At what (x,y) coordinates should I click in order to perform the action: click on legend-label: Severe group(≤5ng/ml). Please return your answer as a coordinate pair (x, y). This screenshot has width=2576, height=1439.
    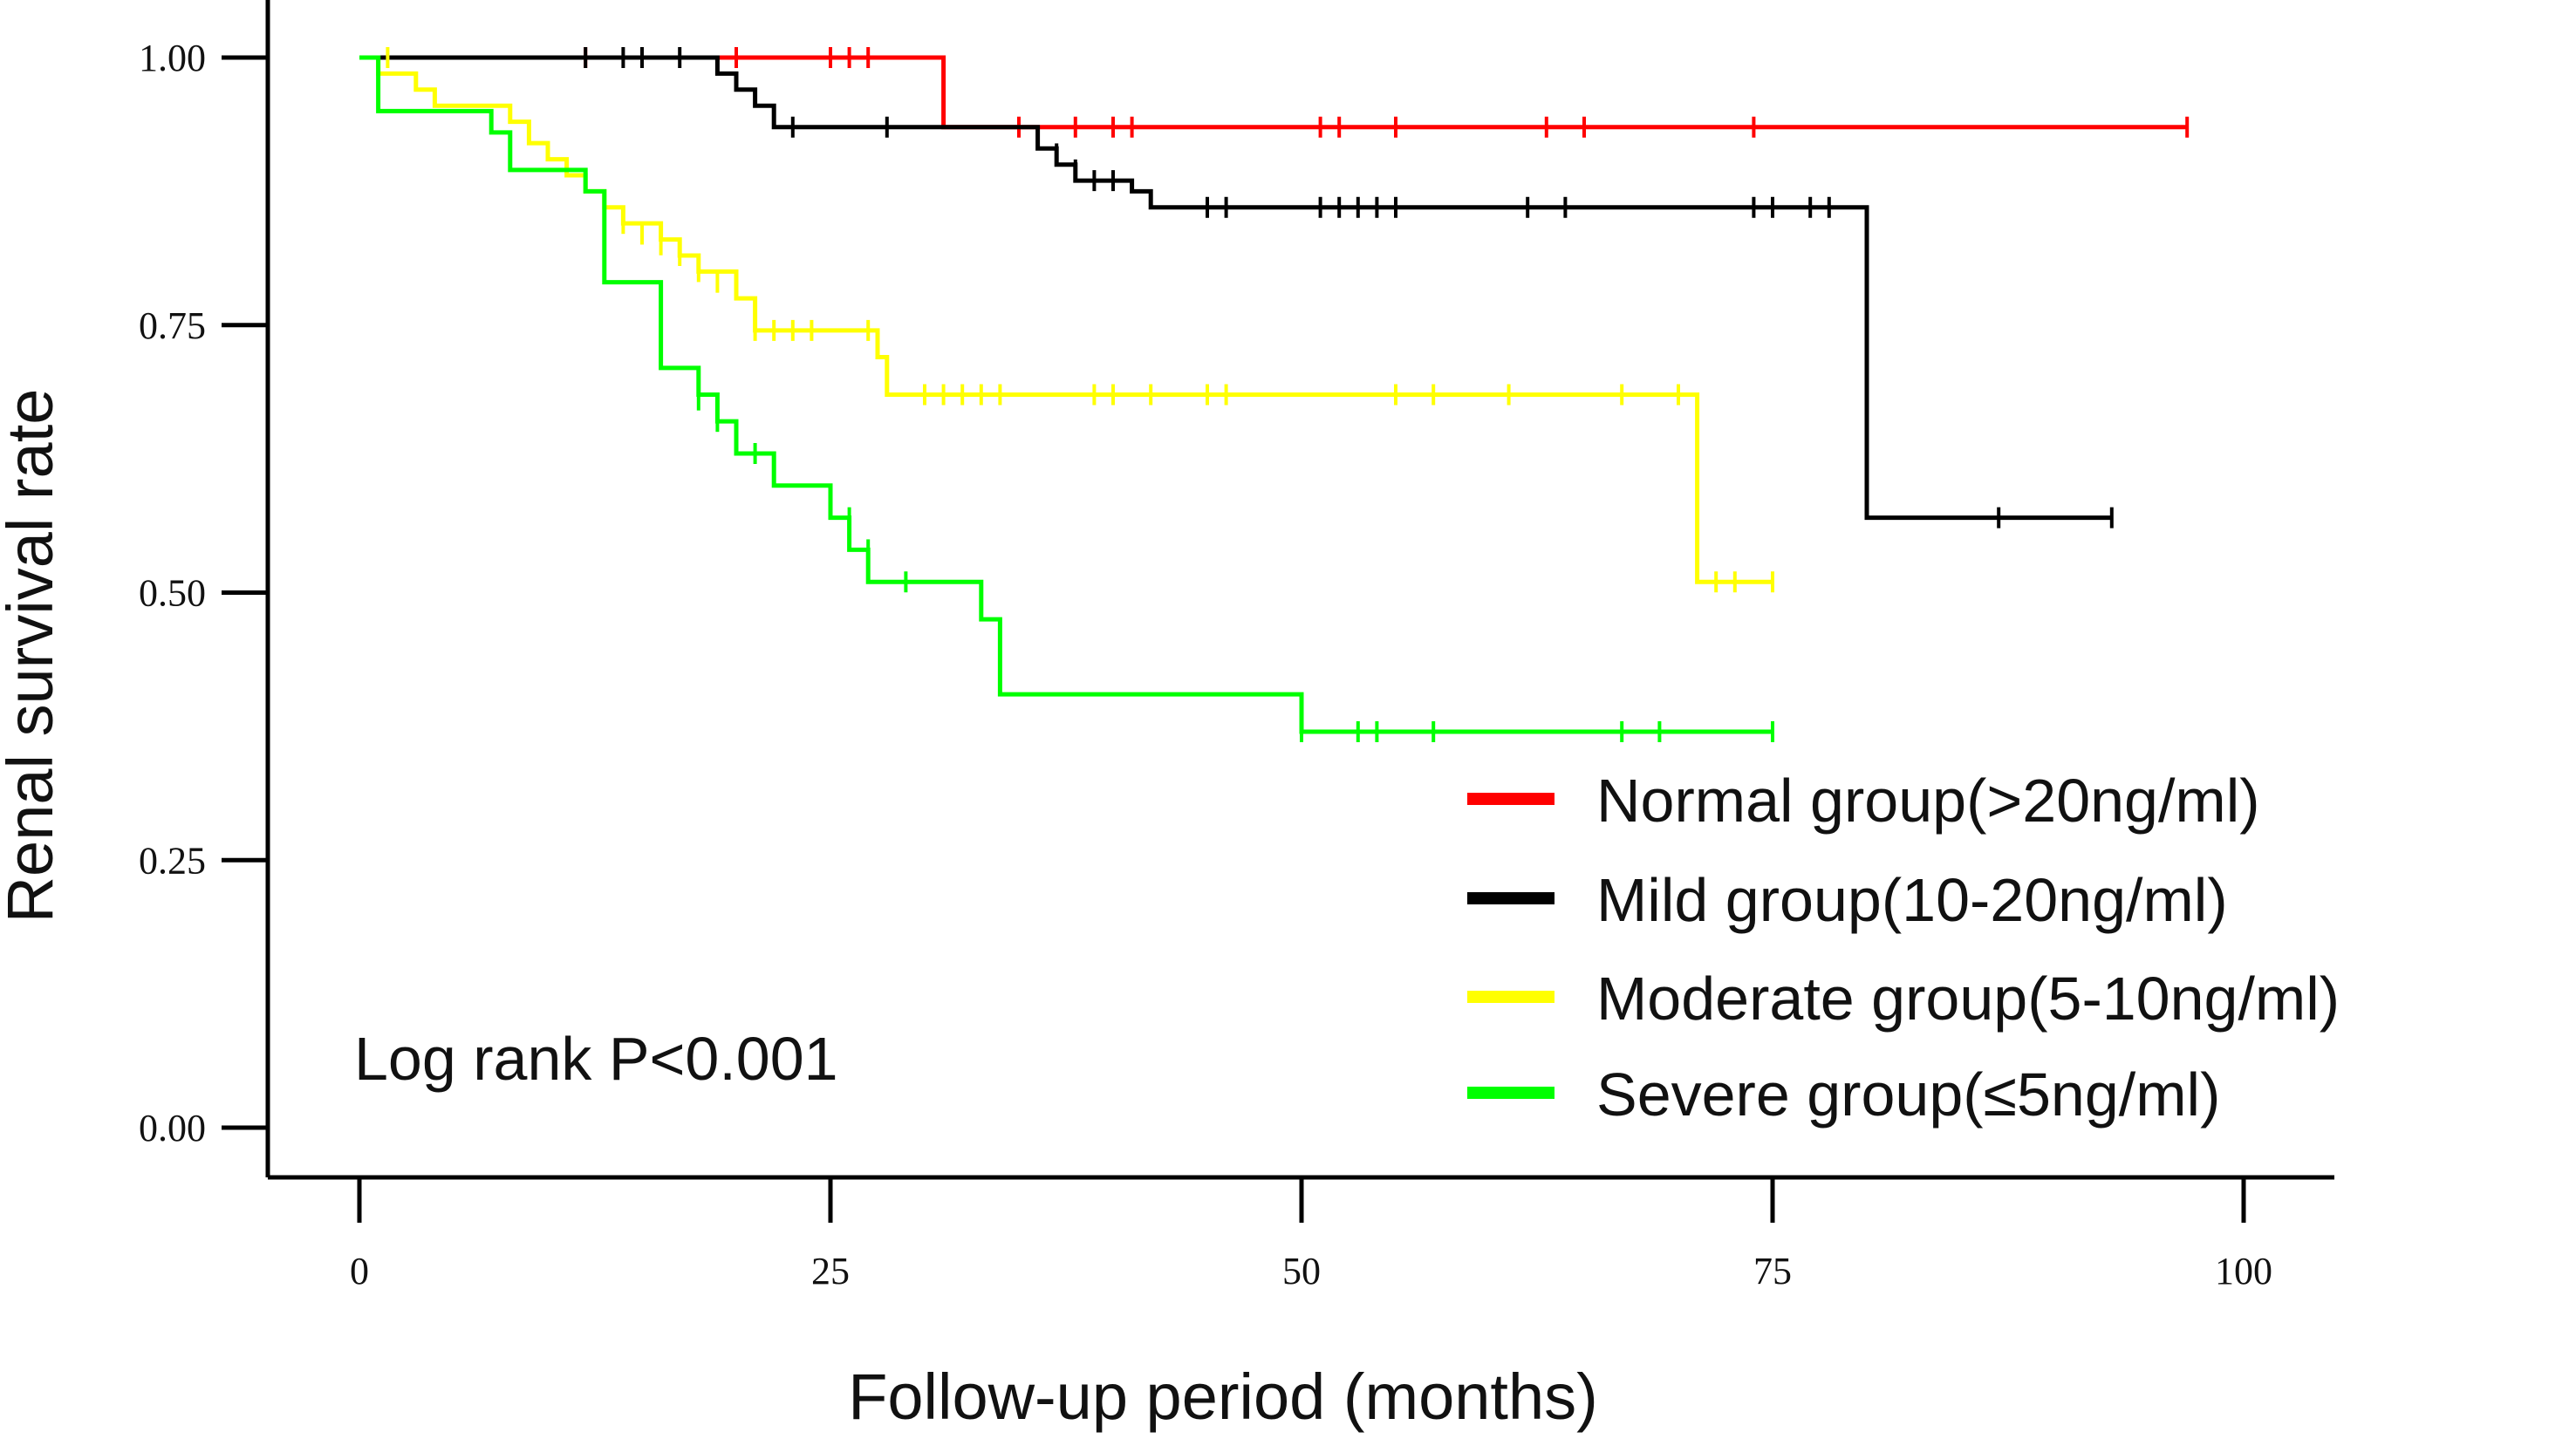
    Looking at the image, I should click on (1908, 1094).